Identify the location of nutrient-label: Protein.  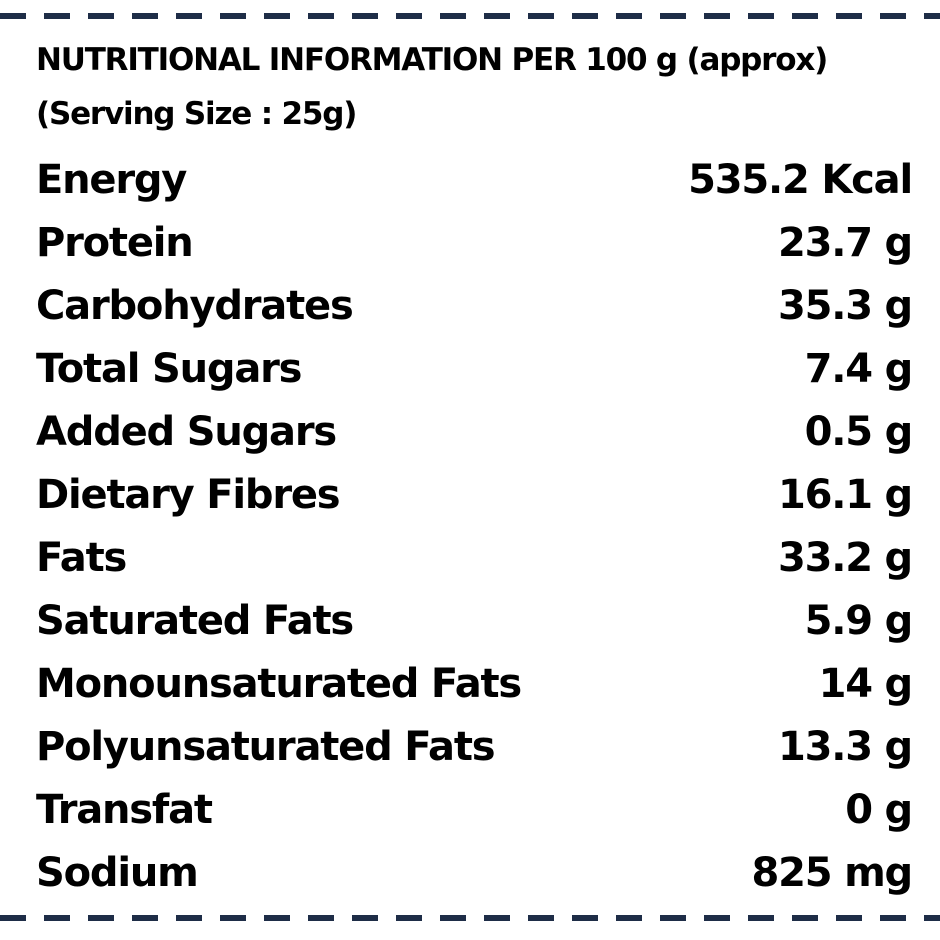
(115, 242).